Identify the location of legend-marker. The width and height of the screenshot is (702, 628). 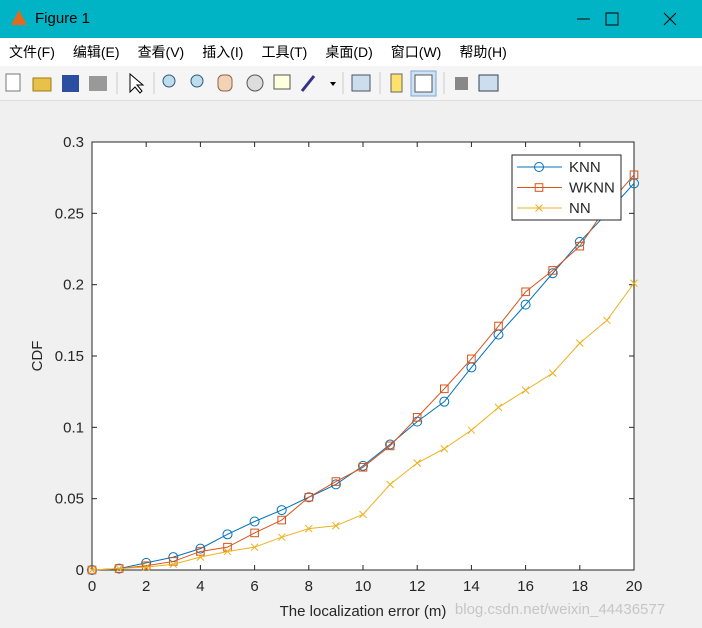
(539, 167).